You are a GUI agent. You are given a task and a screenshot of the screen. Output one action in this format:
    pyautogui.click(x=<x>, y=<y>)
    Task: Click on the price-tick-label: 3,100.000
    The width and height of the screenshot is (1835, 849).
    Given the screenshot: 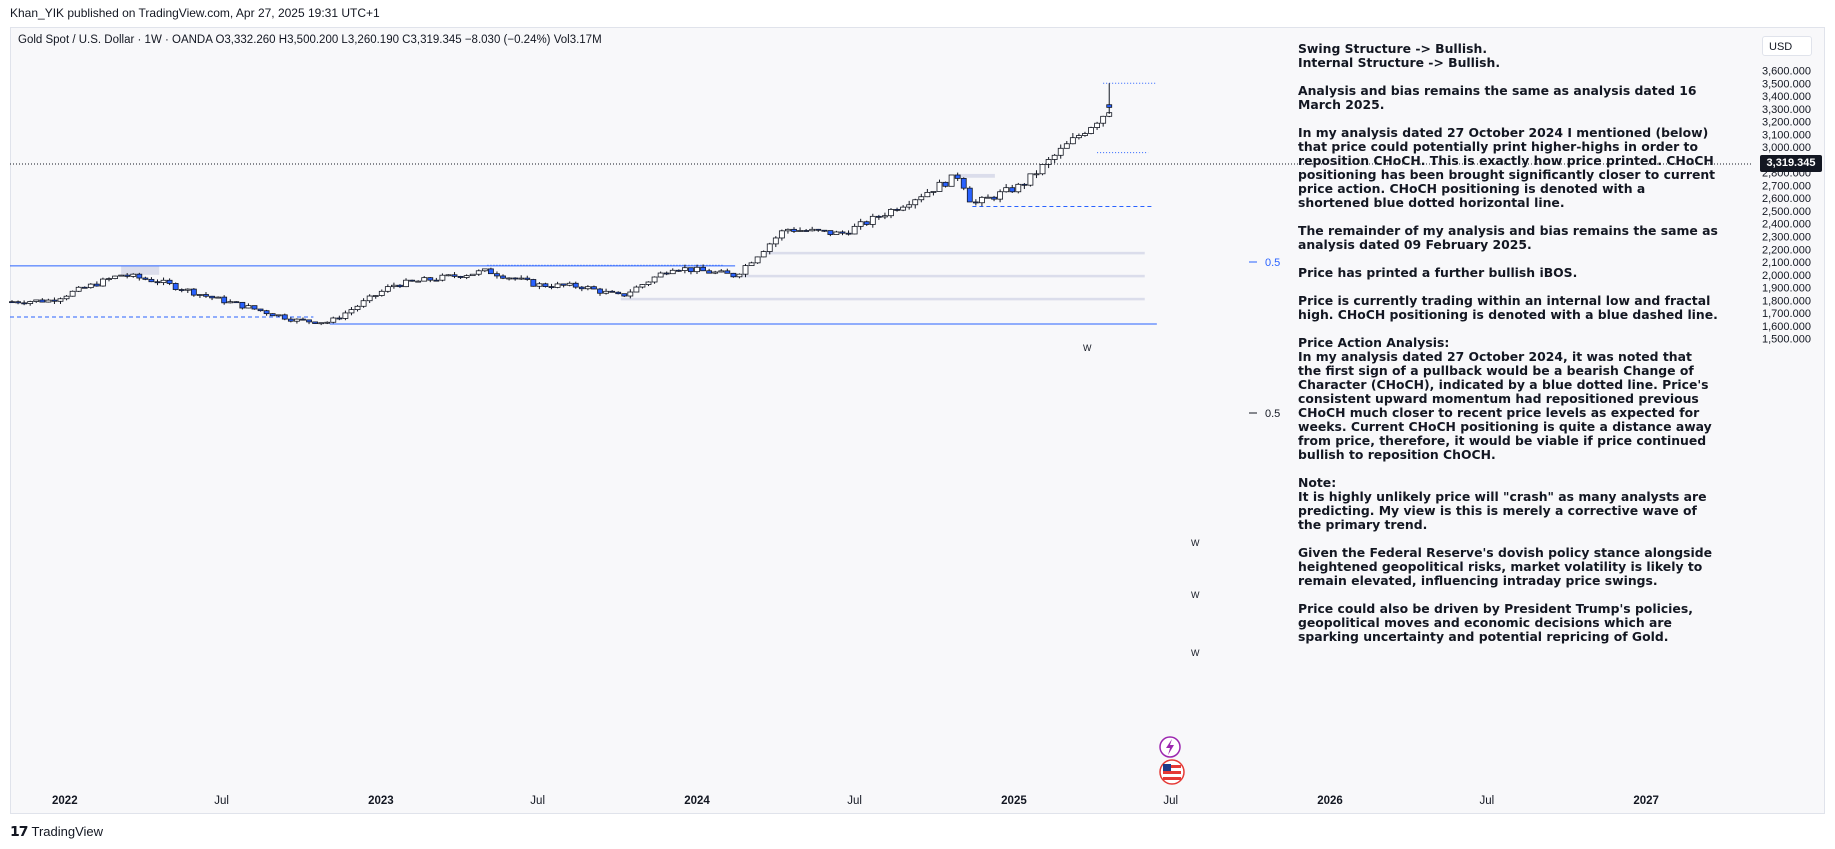 What is the action you would take?
    pyautogui.click(x=1786, y=135)
    